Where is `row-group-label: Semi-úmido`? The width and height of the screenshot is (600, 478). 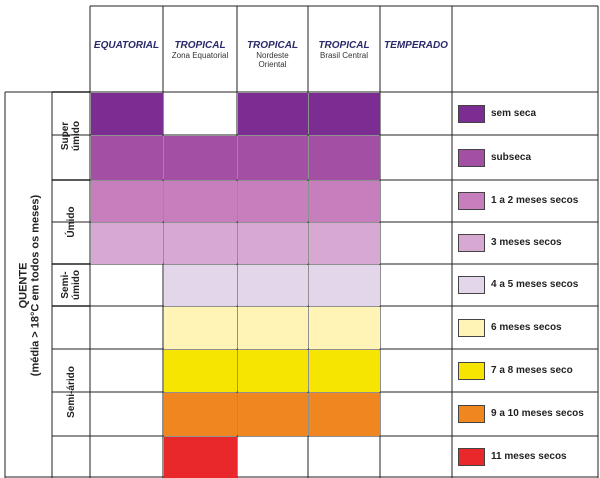
row-group-label: Semi-úmido is located at coordinates (71, 285).